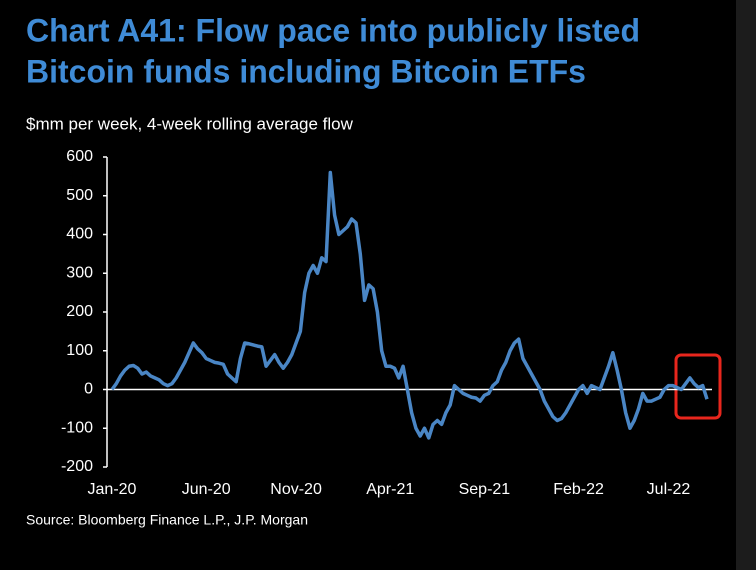  What do you see at coordinates (88, 389) in the screenshot?
I see `y-tick-label: 0` at bounding box center [88, 389].